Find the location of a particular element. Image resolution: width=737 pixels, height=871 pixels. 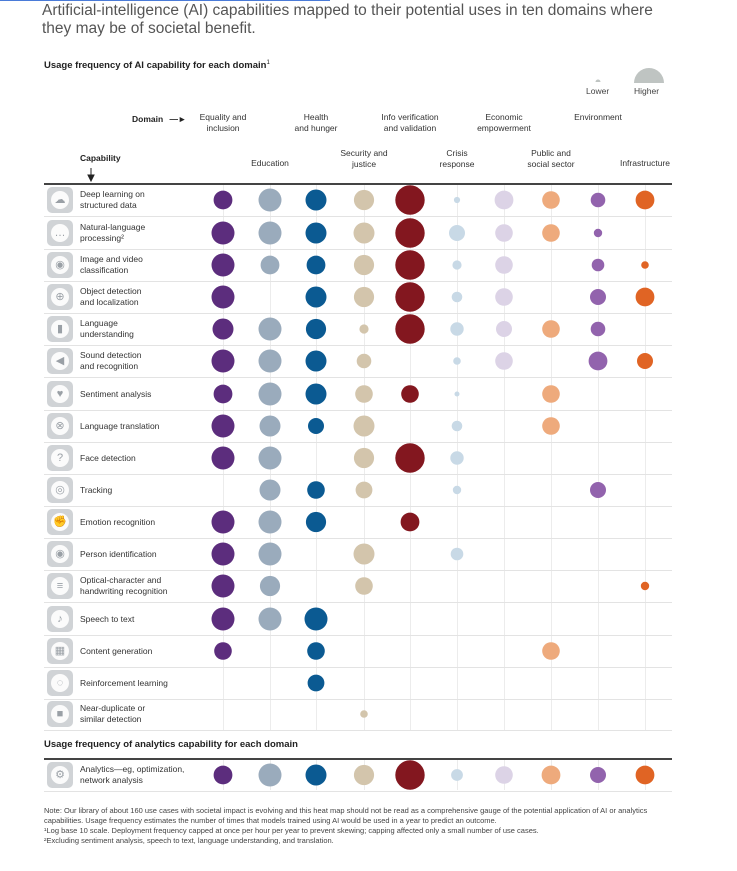

heart-icon: ♥ is located at coordinates (60, 394).